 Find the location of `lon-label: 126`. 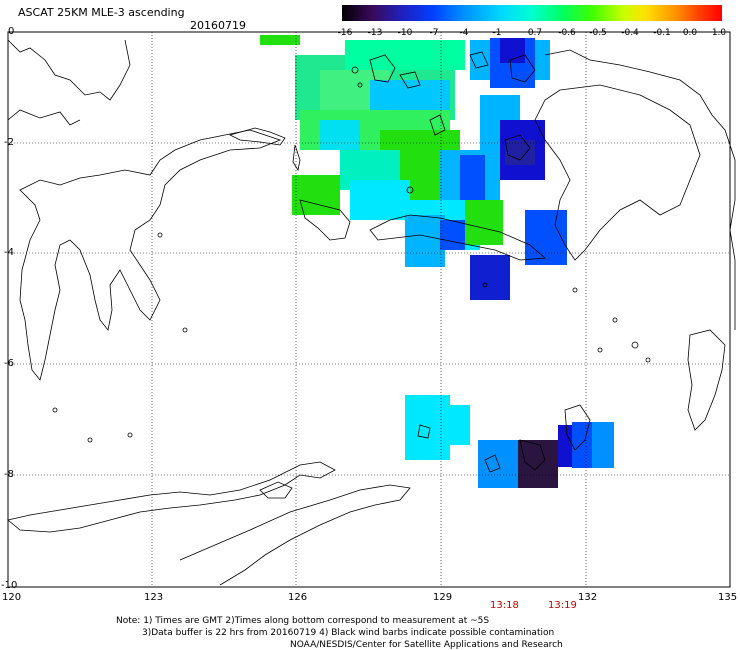

lon-label: 126 is located at coordinates (298, 597).